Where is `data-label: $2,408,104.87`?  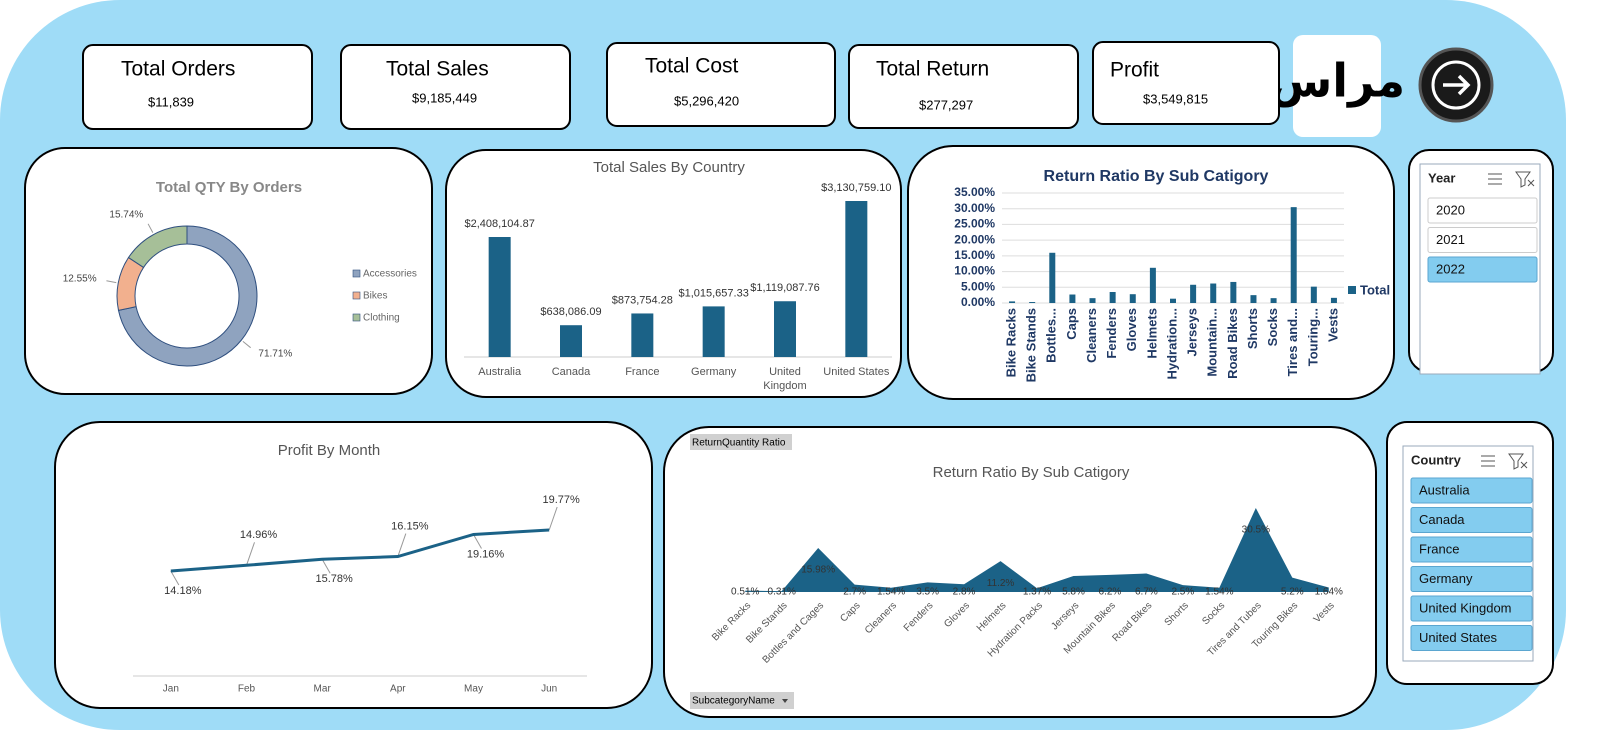
data-label: $2,408,104.87 is located at coordinates (499, 224).